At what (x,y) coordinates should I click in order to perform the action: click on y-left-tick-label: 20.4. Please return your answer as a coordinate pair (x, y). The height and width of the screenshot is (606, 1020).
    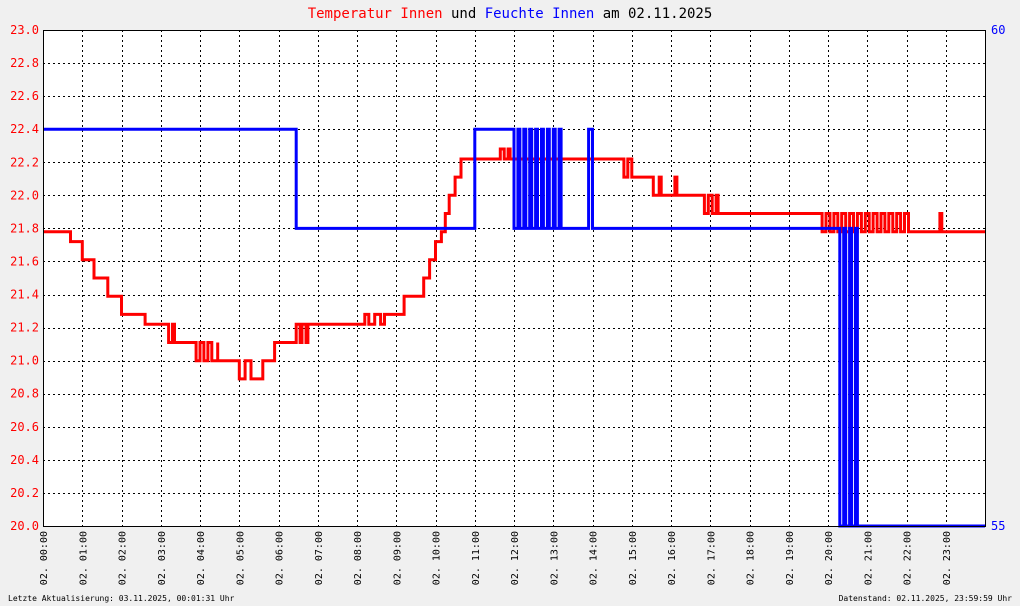
    Looking at the image, I should click on (24, 460).